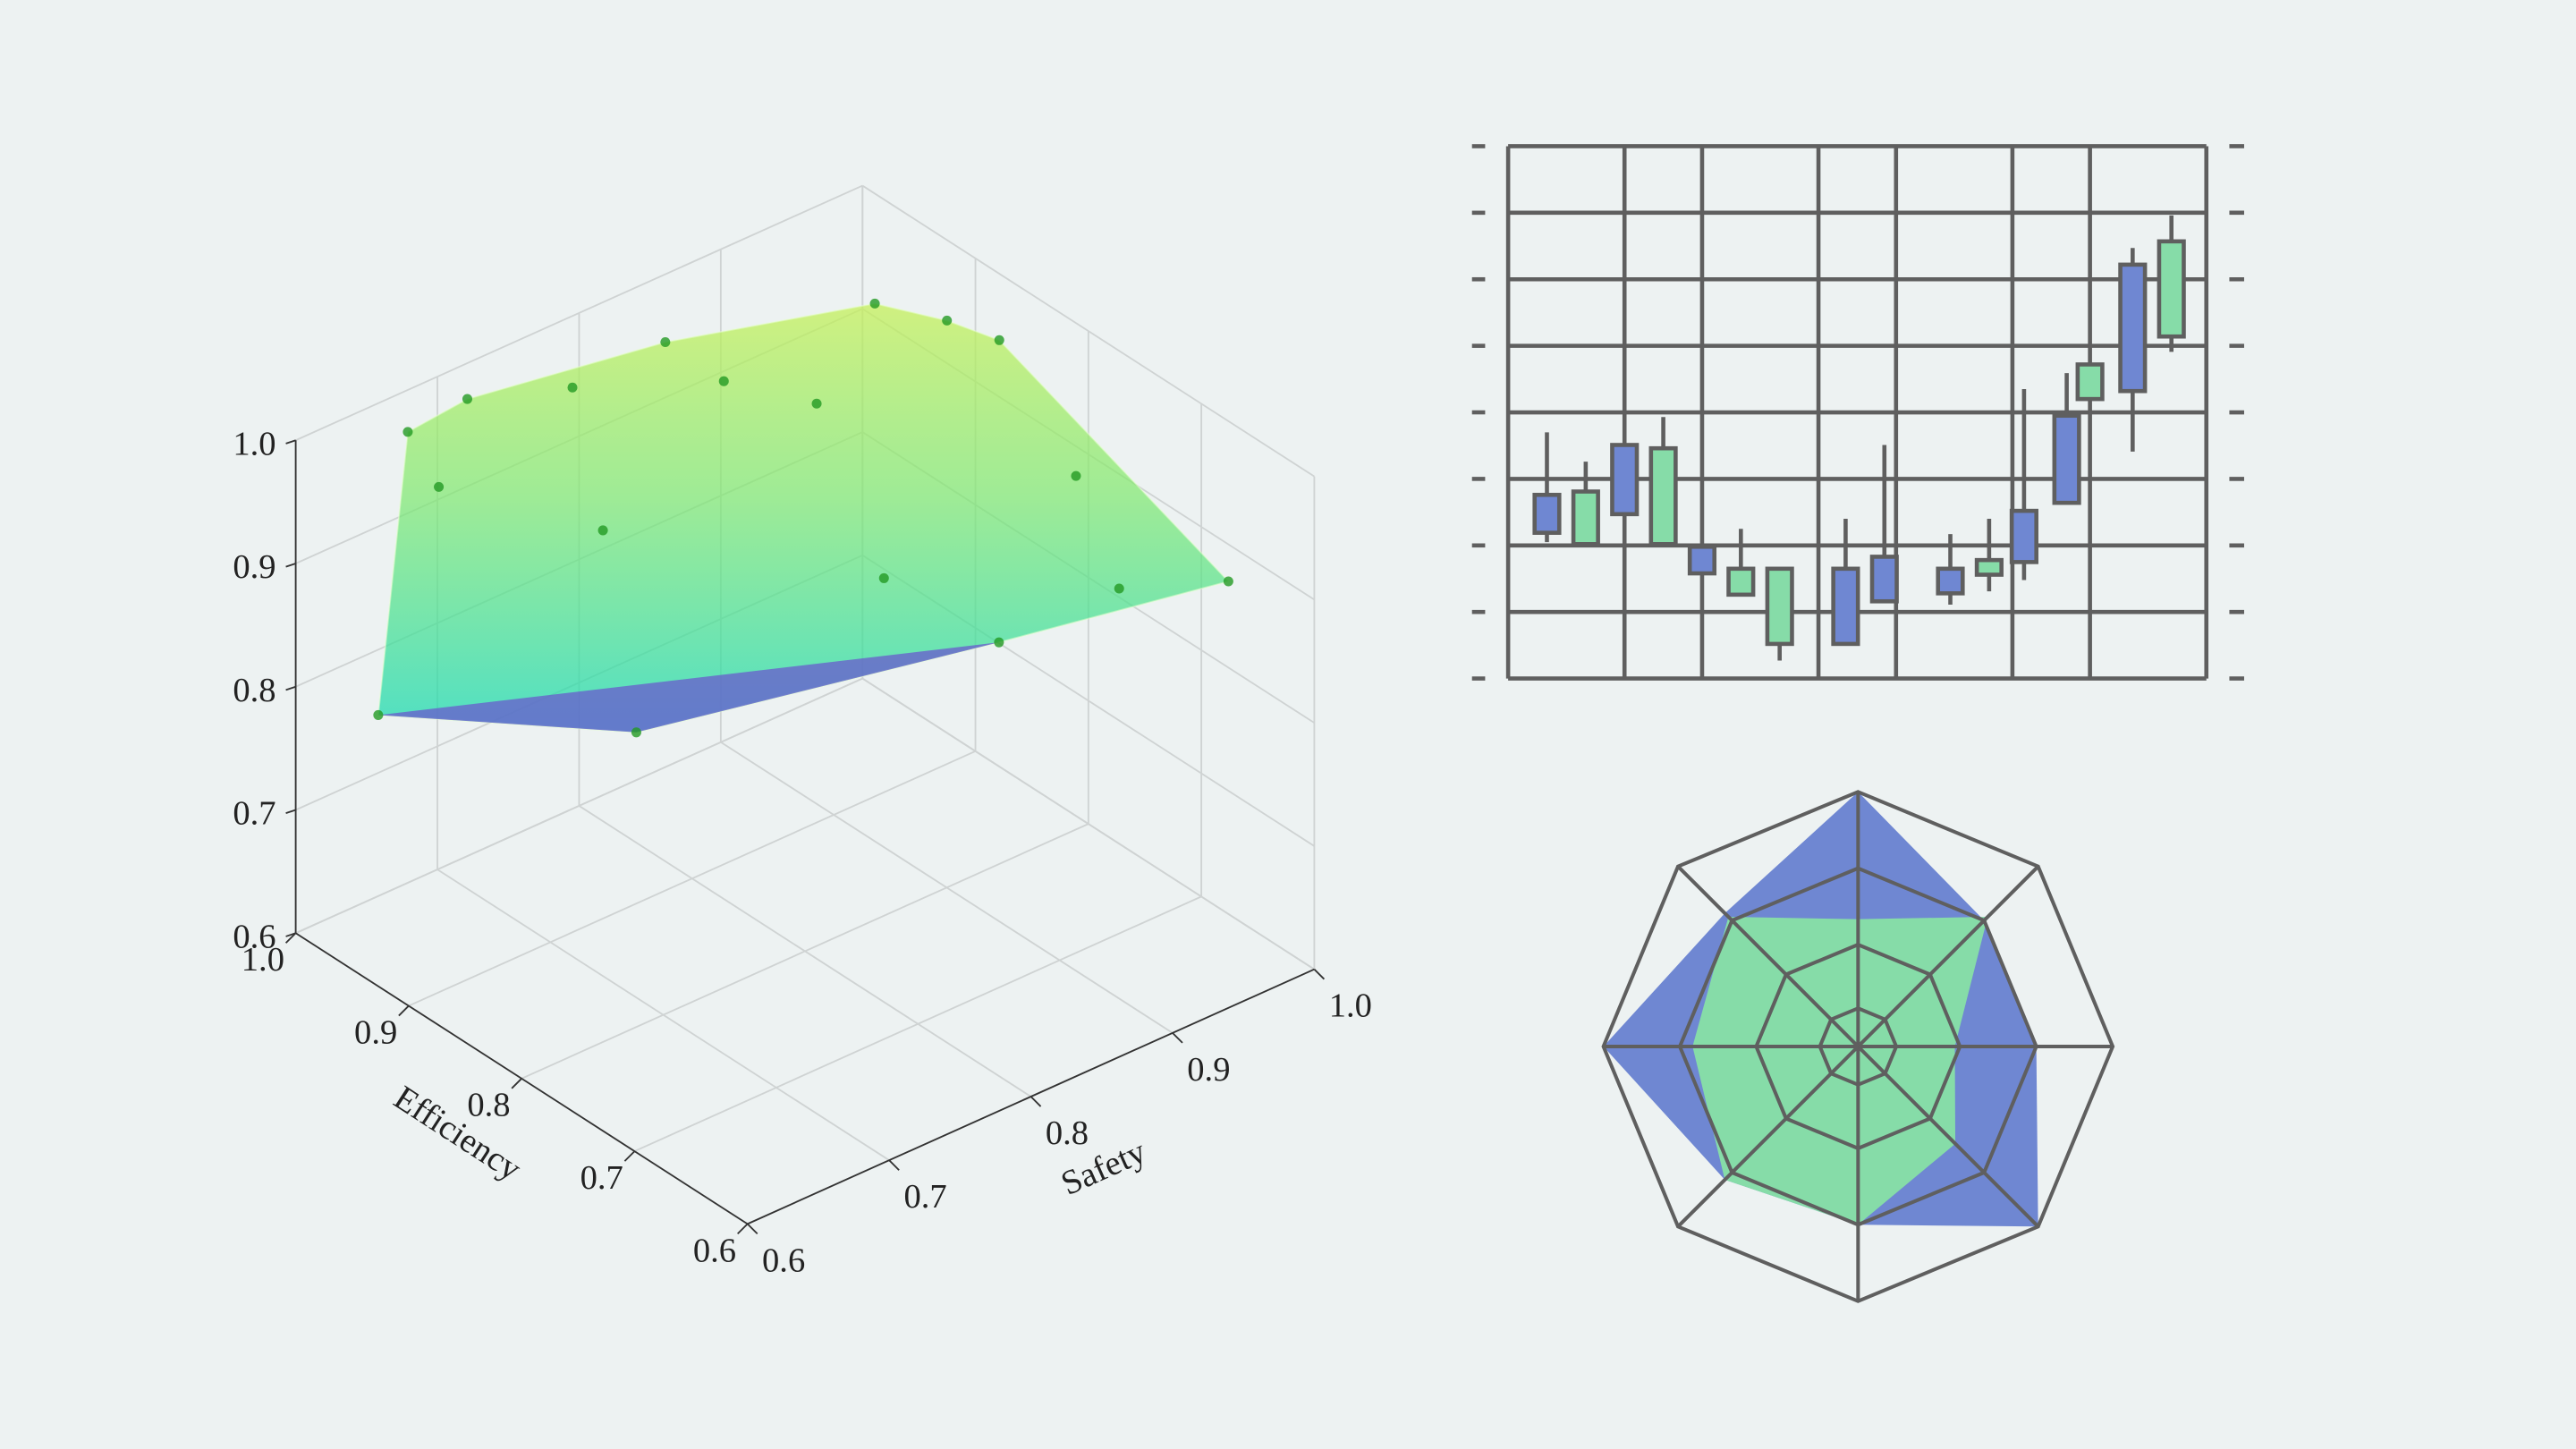  I want to click on radar-chart, so click(1858, 1046).